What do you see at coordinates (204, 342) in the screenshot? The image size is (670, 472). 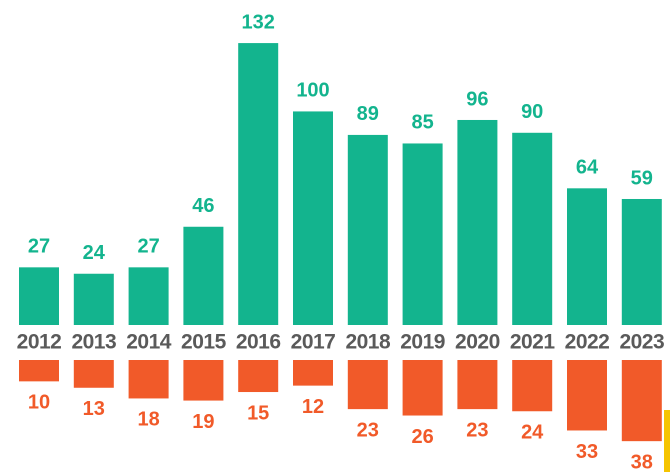 I see `x-tick-label: 2015` at bounding box center [204, 342].